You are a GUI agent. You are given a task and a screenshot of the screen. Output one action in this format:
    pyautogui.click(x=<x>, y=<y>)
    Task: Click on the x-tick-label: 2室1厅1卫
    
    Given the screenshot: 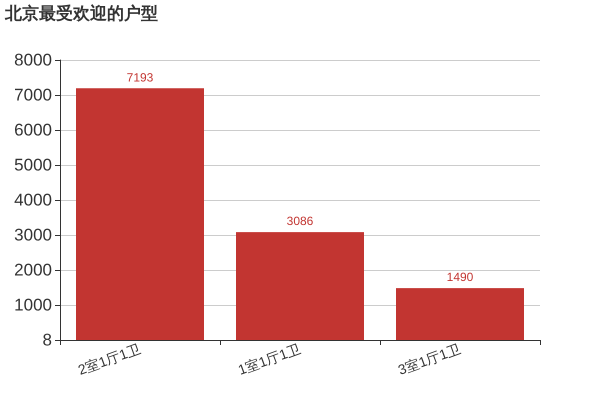 What is the action you would take?
    pyautogui.click(x=109, y=359)
    